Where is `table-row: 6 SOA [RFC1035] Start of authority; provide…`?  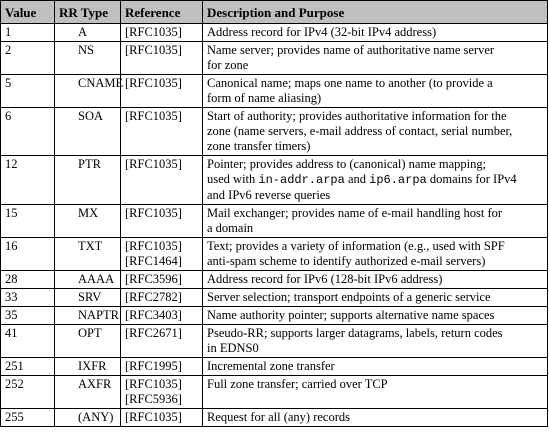
table-row: 6 SOA [RFC1035] Start of authority; provide… is located at coordinates (274, 131).